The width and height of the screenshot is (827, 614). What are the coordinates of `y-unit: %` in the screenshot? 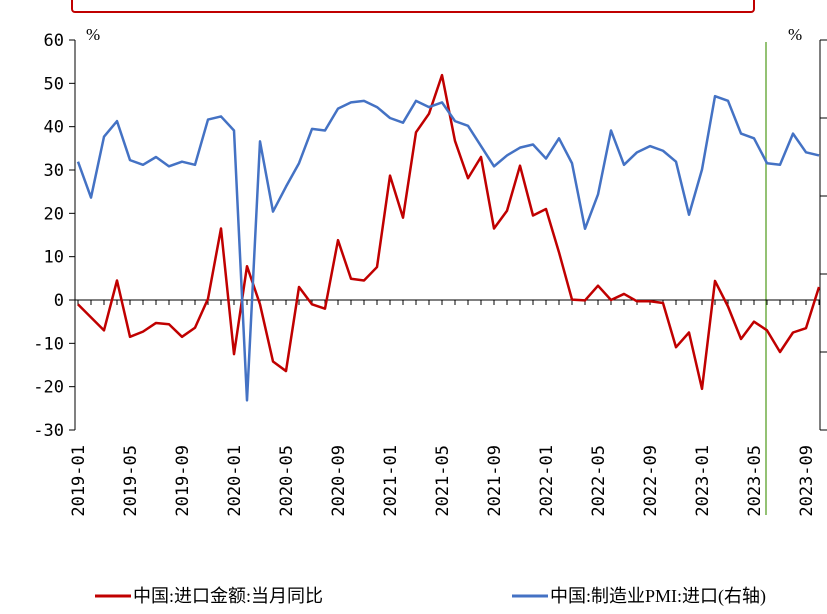 It's located at (93, 34).